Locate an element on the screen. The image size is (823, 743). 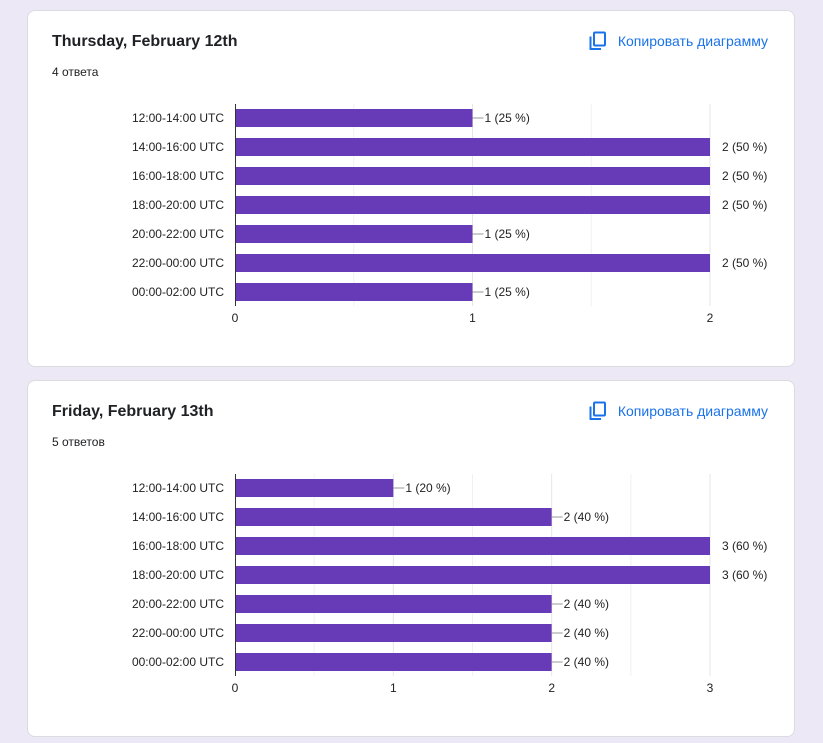
response-count: 4 ответа is located at coordinates (75, 72).